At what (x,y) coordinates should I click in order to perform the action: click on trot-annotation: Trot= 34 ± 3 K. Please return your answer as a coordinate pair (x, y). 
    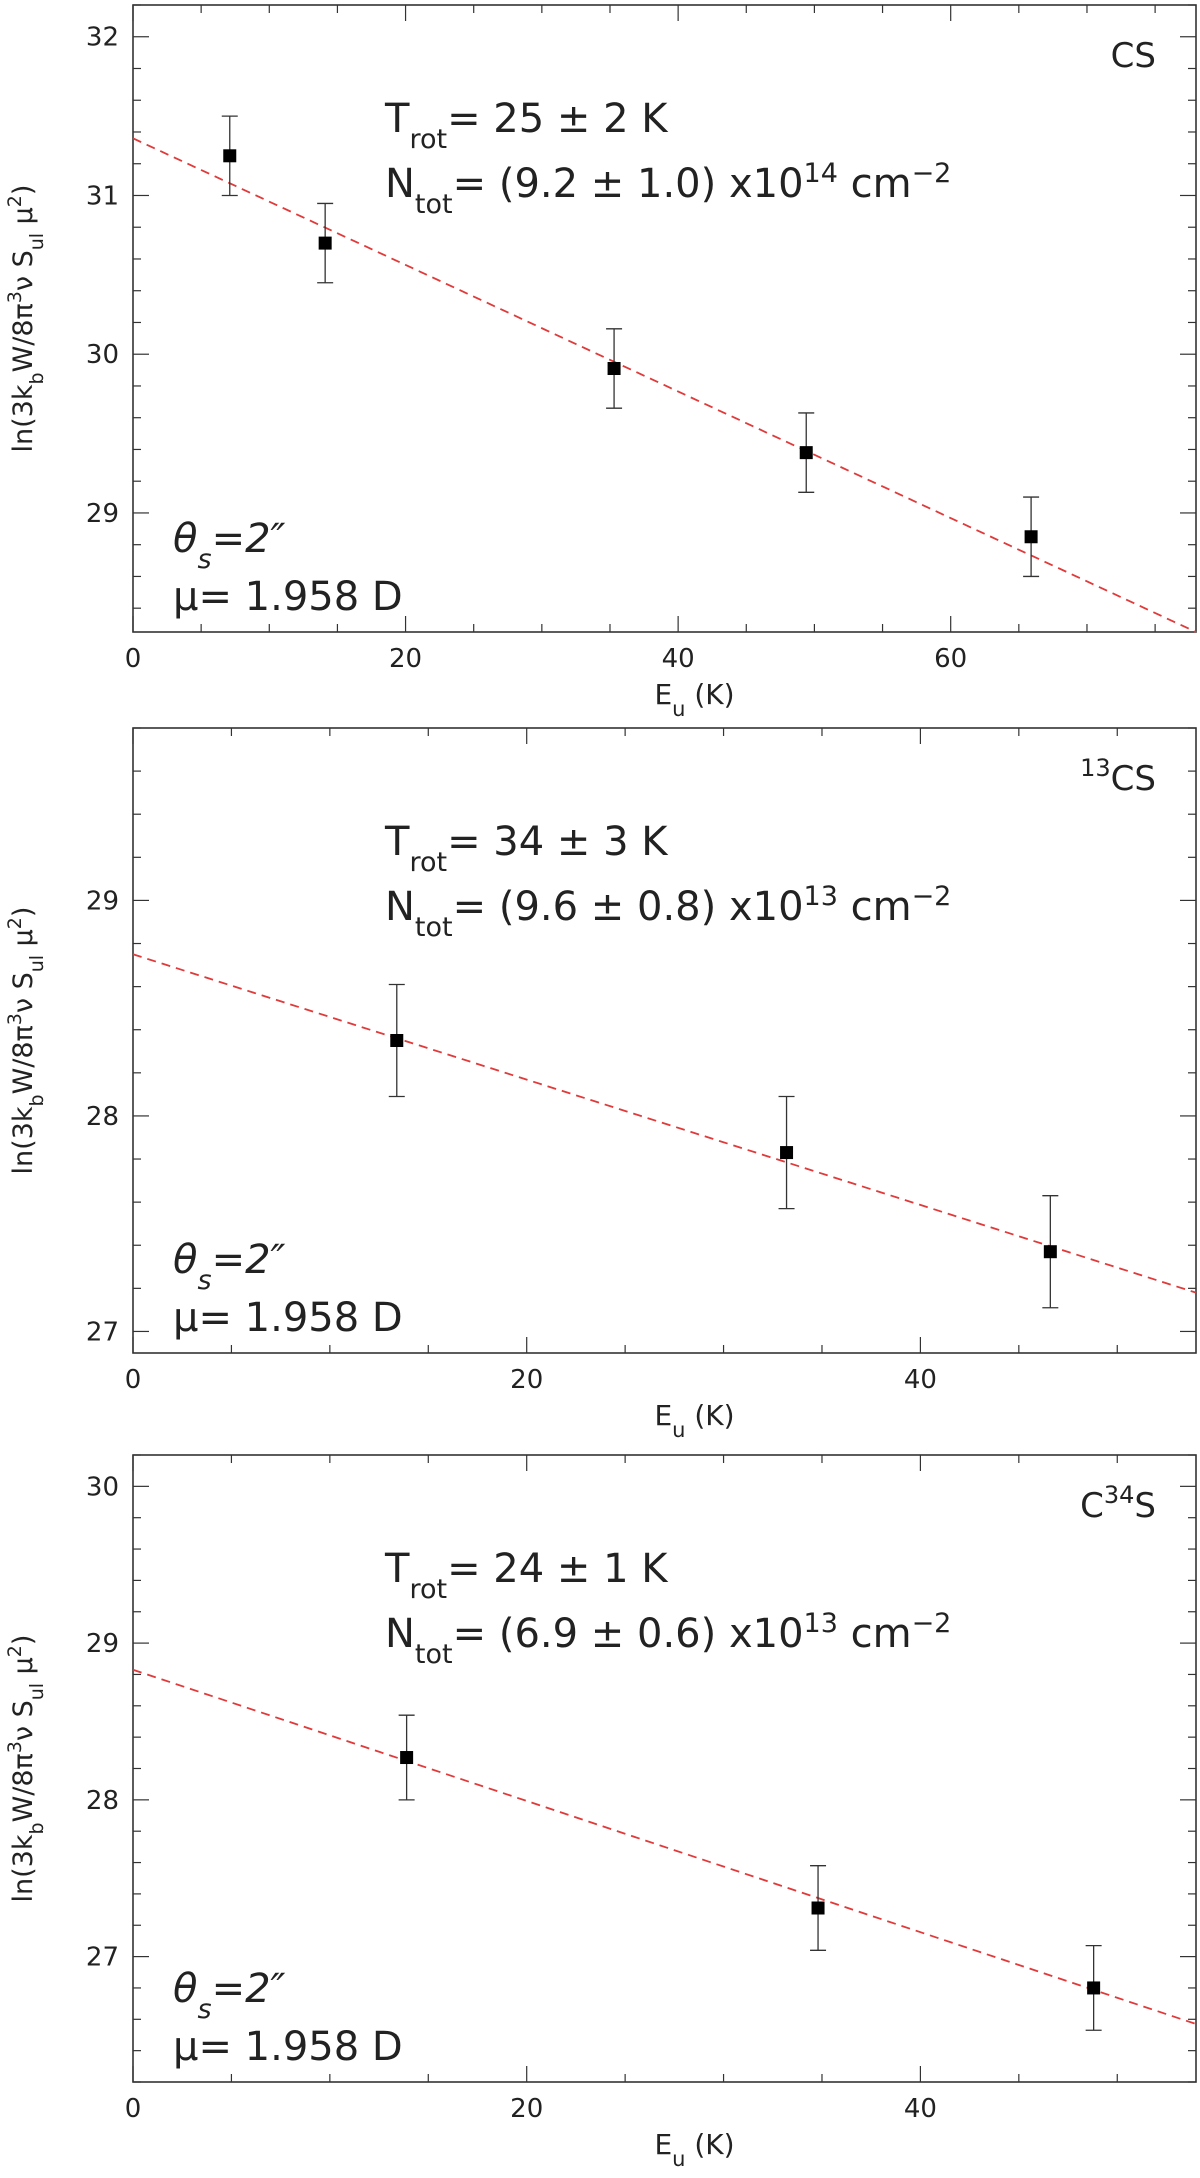
    Looking at the image, I should click on (526, 848).